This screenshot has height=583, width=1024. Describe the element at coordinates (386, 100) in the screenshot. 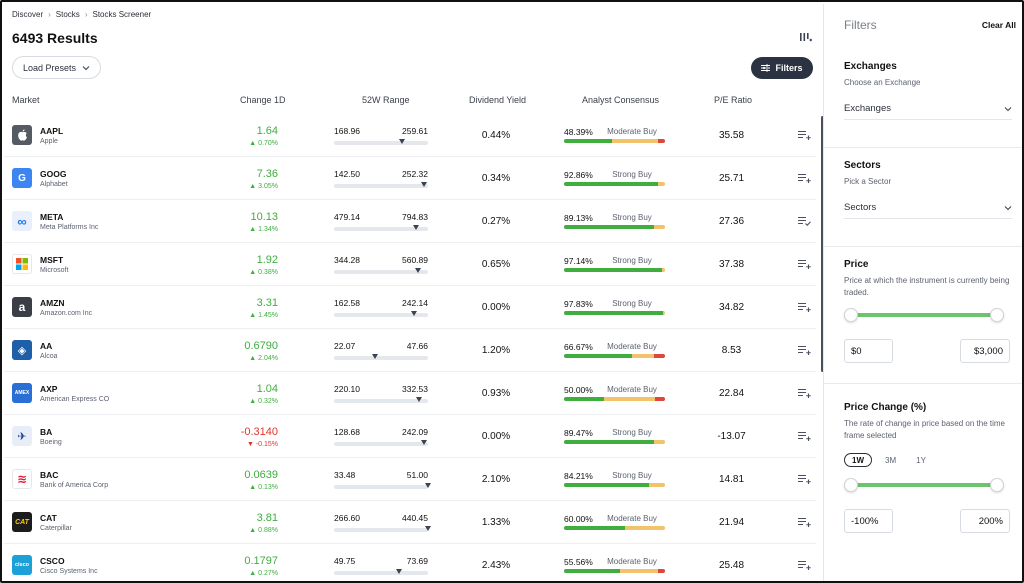

I see `header-52w-range: 52W Range` at that location.